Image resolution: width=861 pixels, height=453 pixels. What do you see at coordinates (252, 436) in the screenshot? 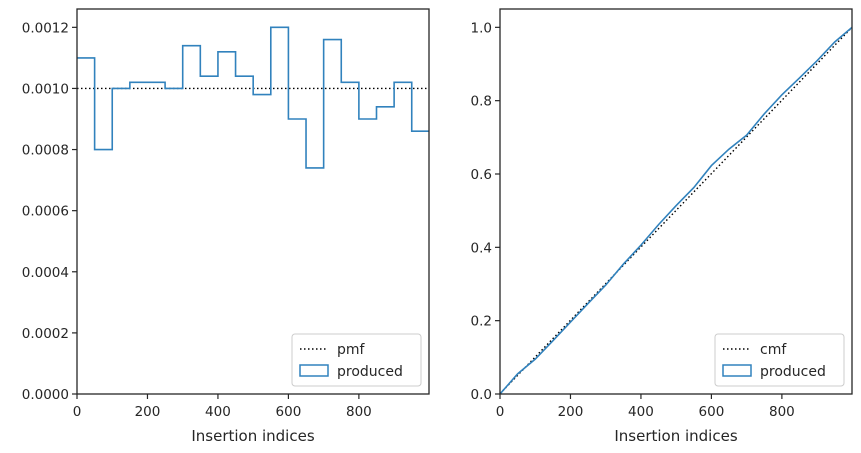
I see `pmf-chart-x-axis-label: Insertion indices` at bounding box center [252, 436].